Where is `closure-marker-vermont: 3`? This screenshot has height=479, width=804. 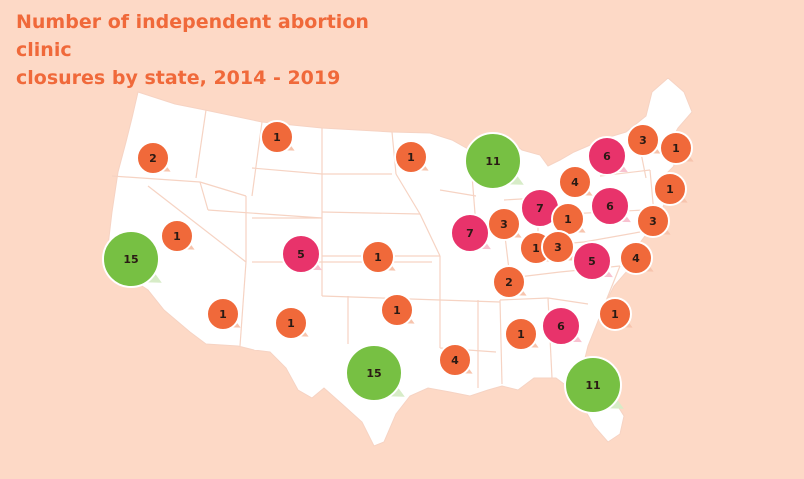 closure-marker-vermont: 3 is located at coordinates (643, 140).